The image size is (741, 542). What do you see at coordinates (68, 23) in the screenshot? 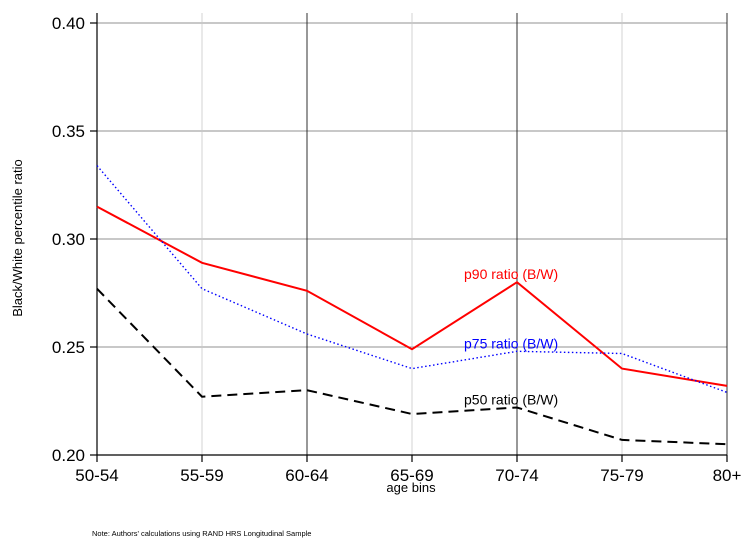
I see `y-tick-label: 0.40` at bounding box center [68, 23].